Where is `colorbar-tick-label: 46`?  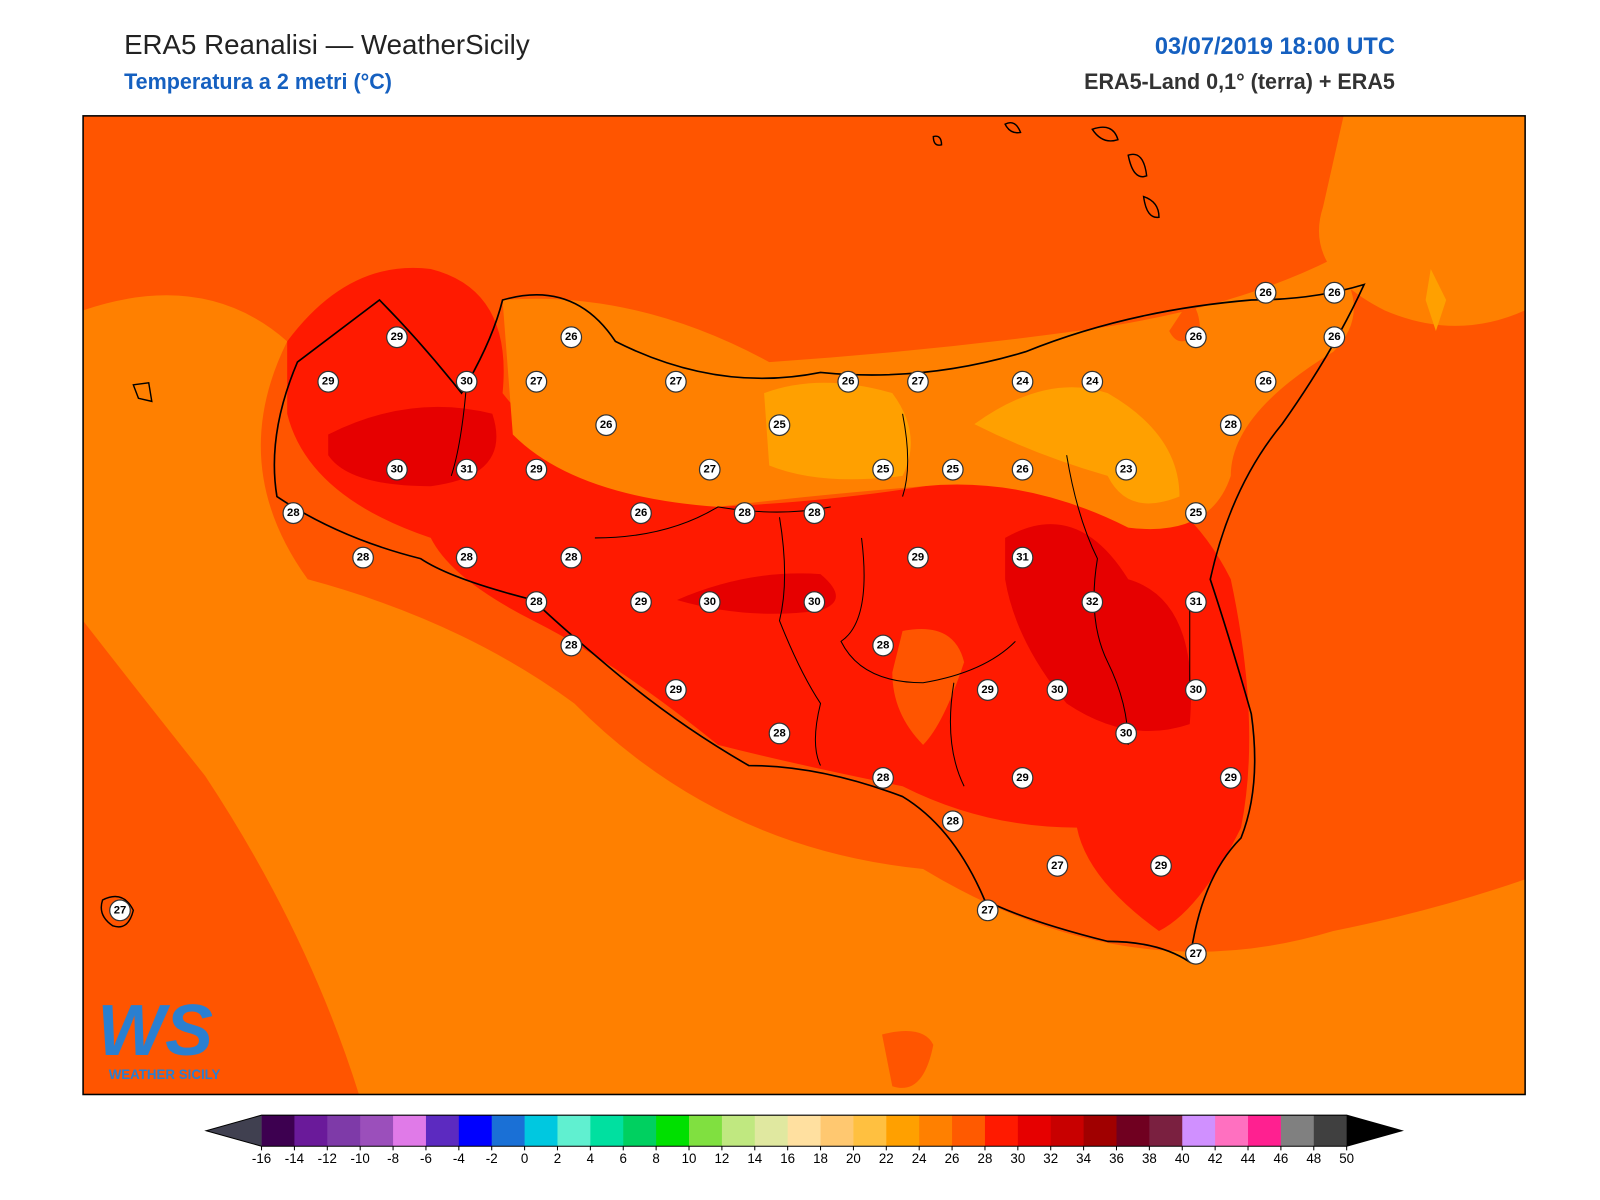
colorbar-tick-label: 46 is located at coordinates (1280, 1158).